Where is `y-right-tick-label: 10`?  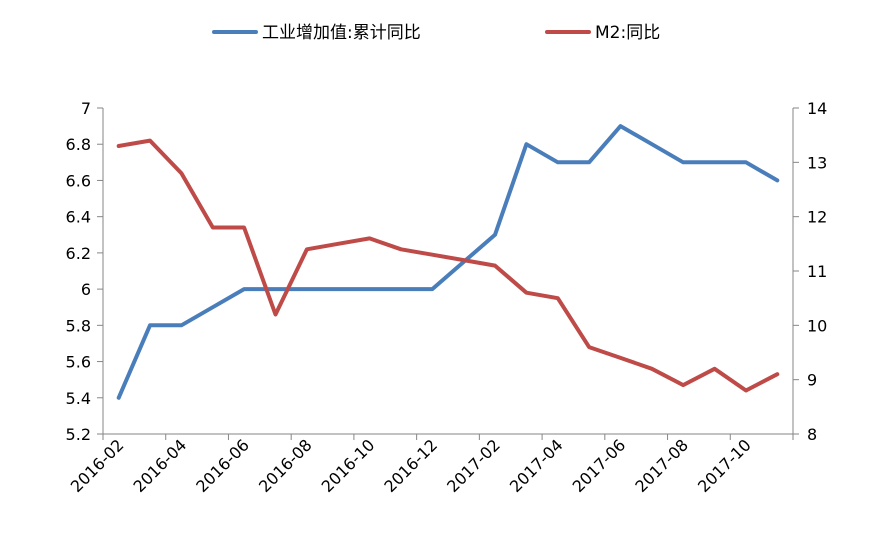
y-right-tick-label: 10 is located at coordinates (817, 325).